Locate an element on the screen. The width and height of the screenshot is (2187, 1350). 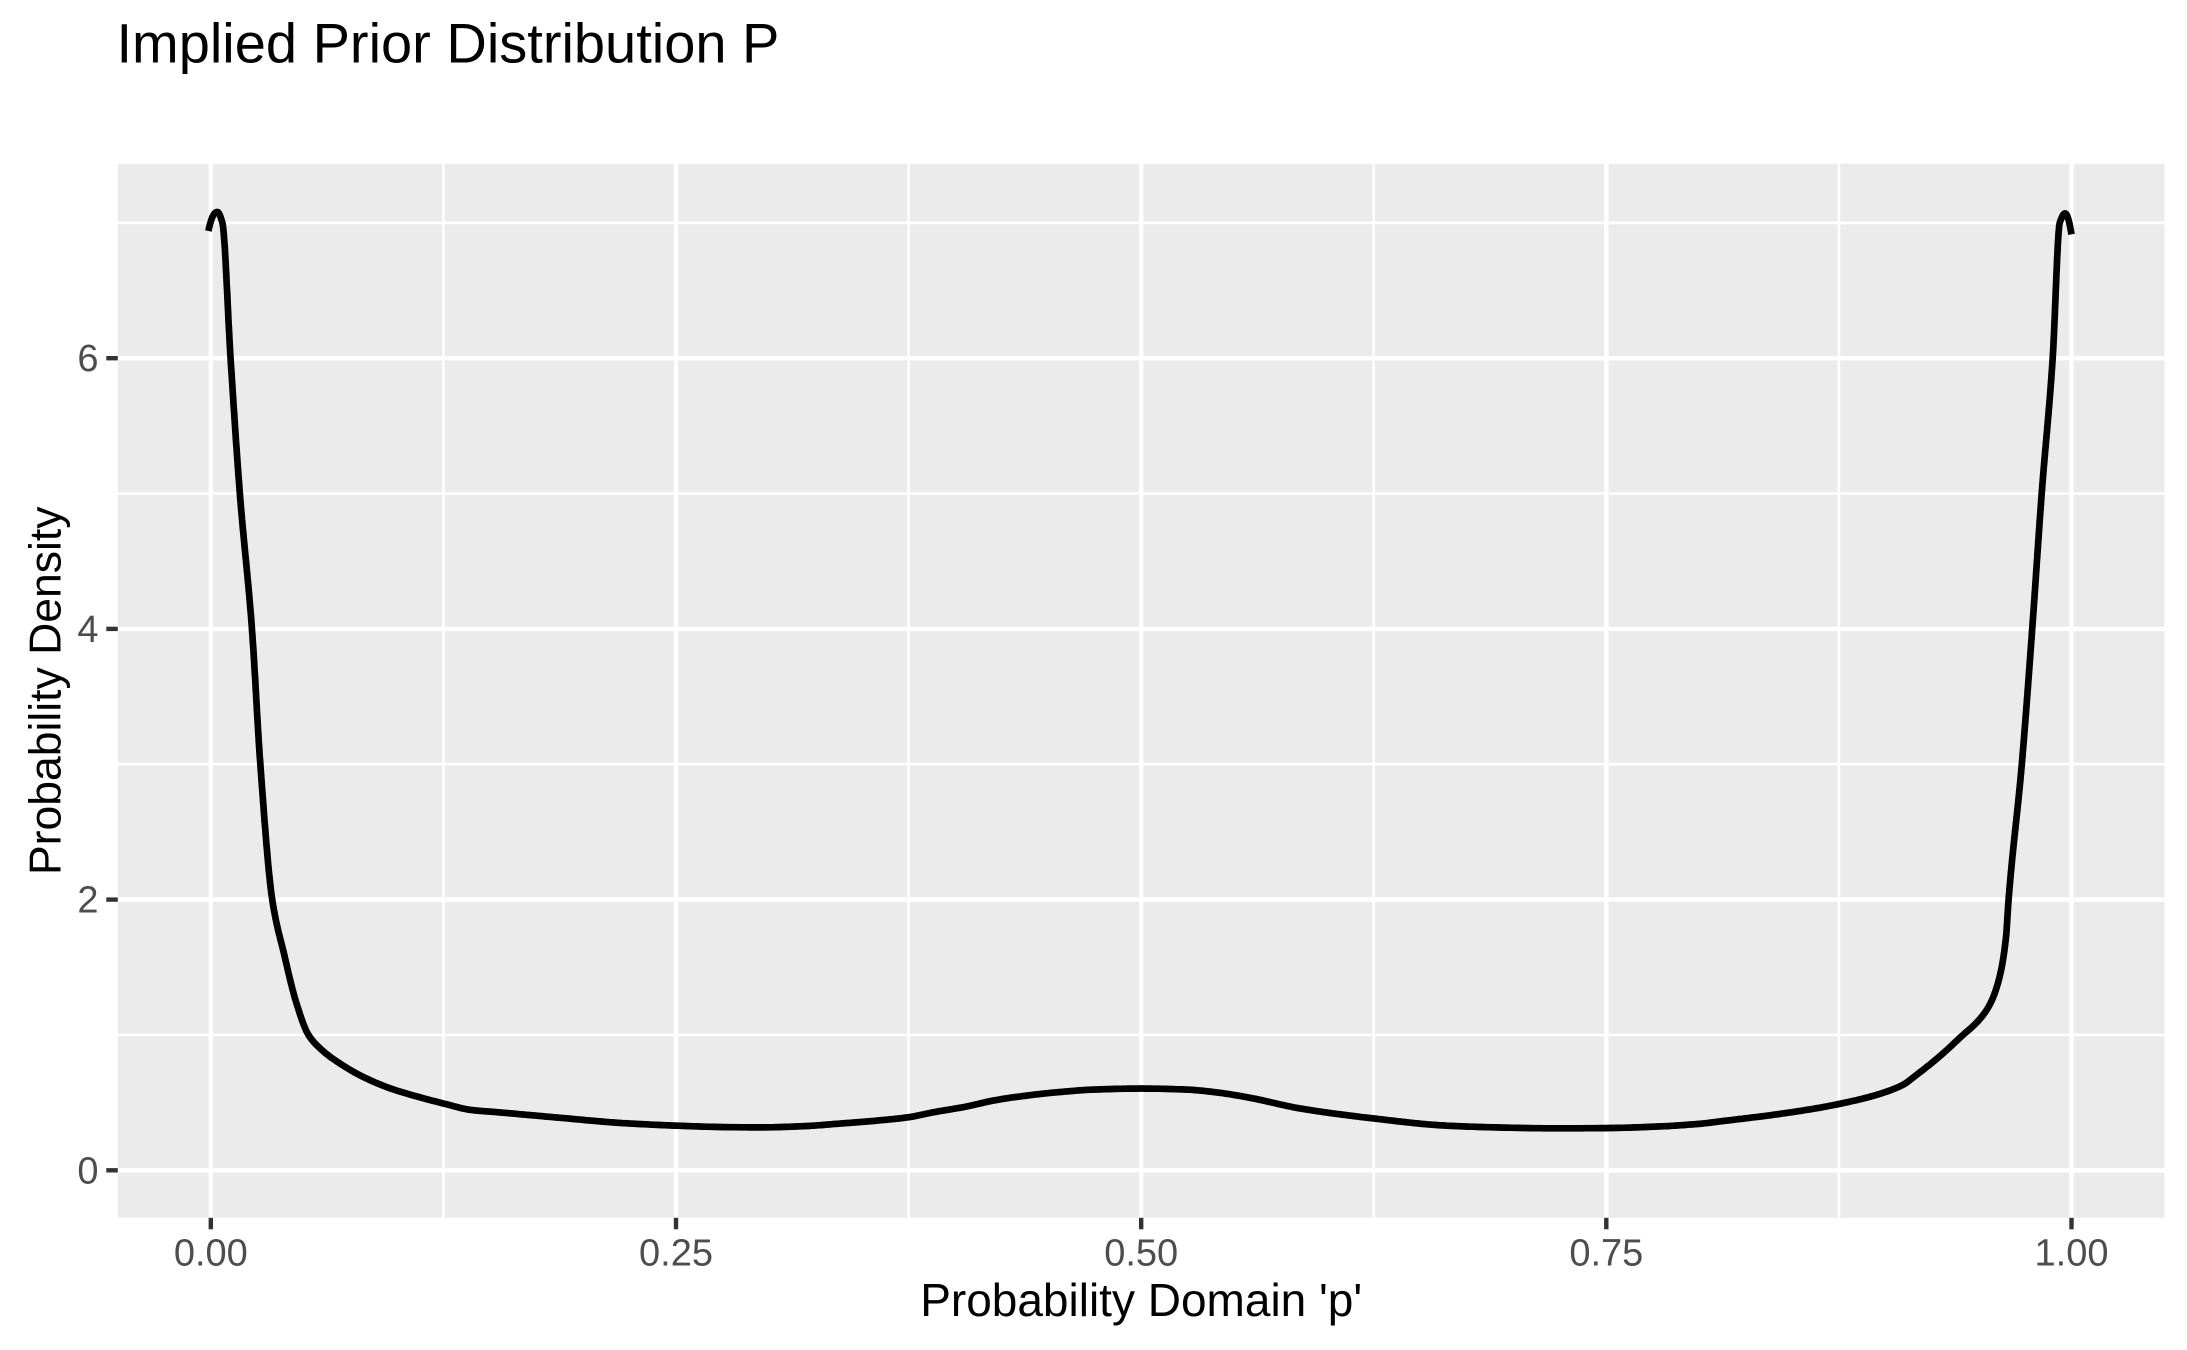
svg-text: 0.00 is located at coordinates (211, 1254).